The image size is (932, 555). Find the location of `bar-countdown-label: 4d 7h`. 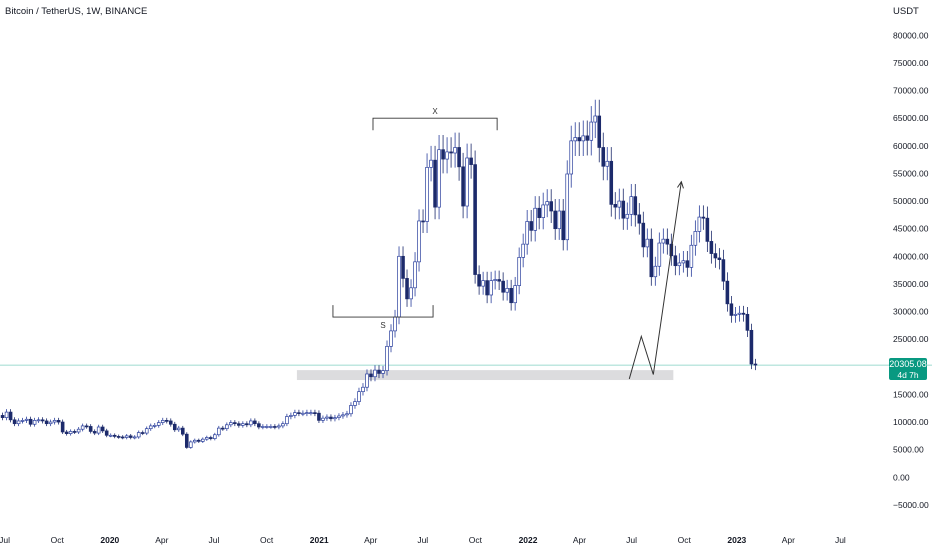

bar-countdown-label: 4d 7h is located at coordinates (908, 375).